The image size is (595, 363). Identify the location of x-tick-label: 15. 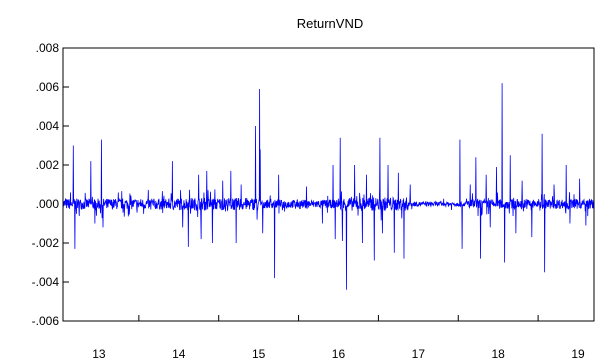
(259, 354).